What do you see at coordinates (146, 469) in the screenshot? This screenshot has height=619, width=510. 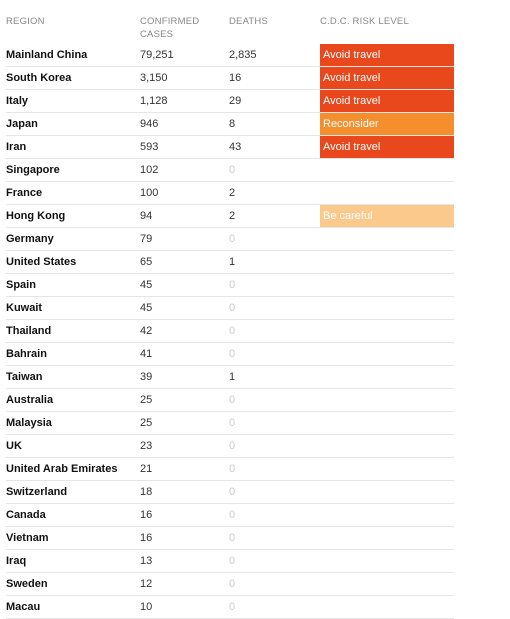 I see `confirmed-cases: 21` at bounding box center [146, 469].